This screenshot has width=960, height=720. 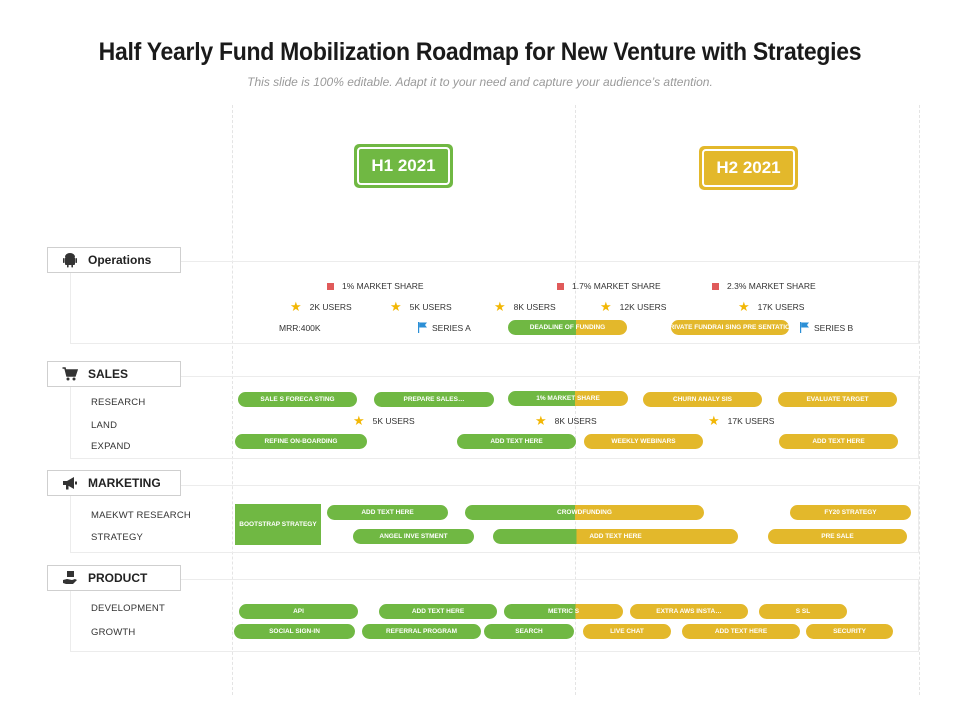 What do you see at coordinates (444, 327) in the screenshot?
I see `series-a-milestone: SERIES A` at bounding box center [444, 327].